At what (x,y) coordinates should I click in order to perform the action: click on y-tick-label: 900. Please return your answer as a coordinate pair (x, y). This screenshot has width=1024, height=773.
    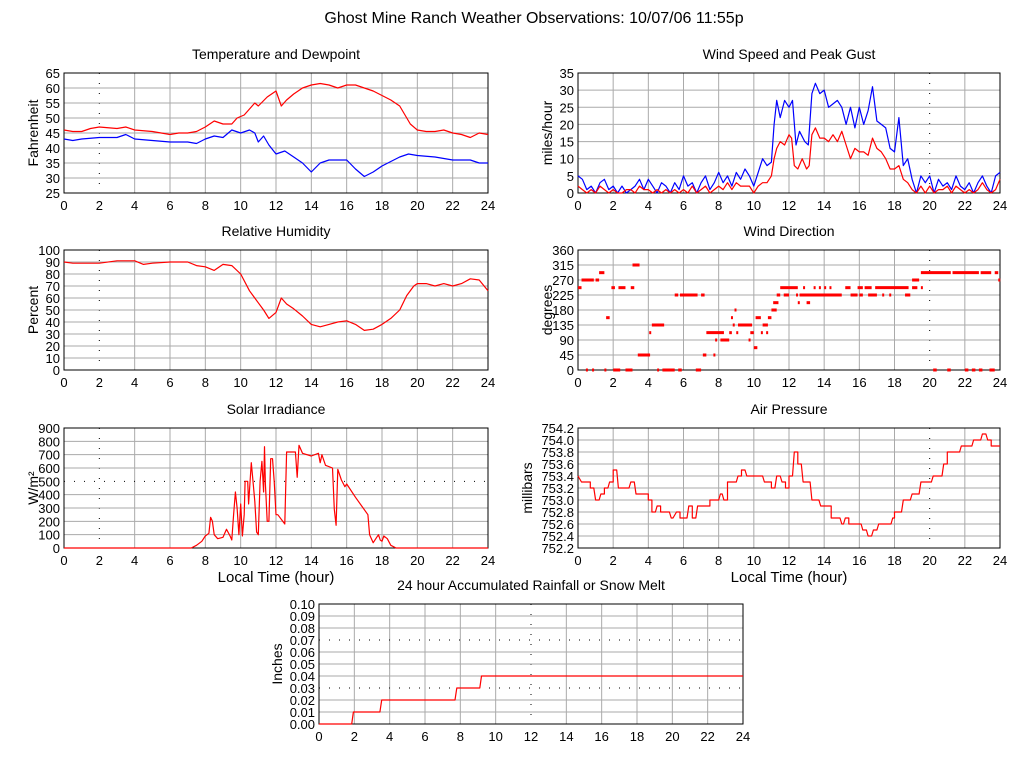
    Looking at the image, I should click on (49, 428).